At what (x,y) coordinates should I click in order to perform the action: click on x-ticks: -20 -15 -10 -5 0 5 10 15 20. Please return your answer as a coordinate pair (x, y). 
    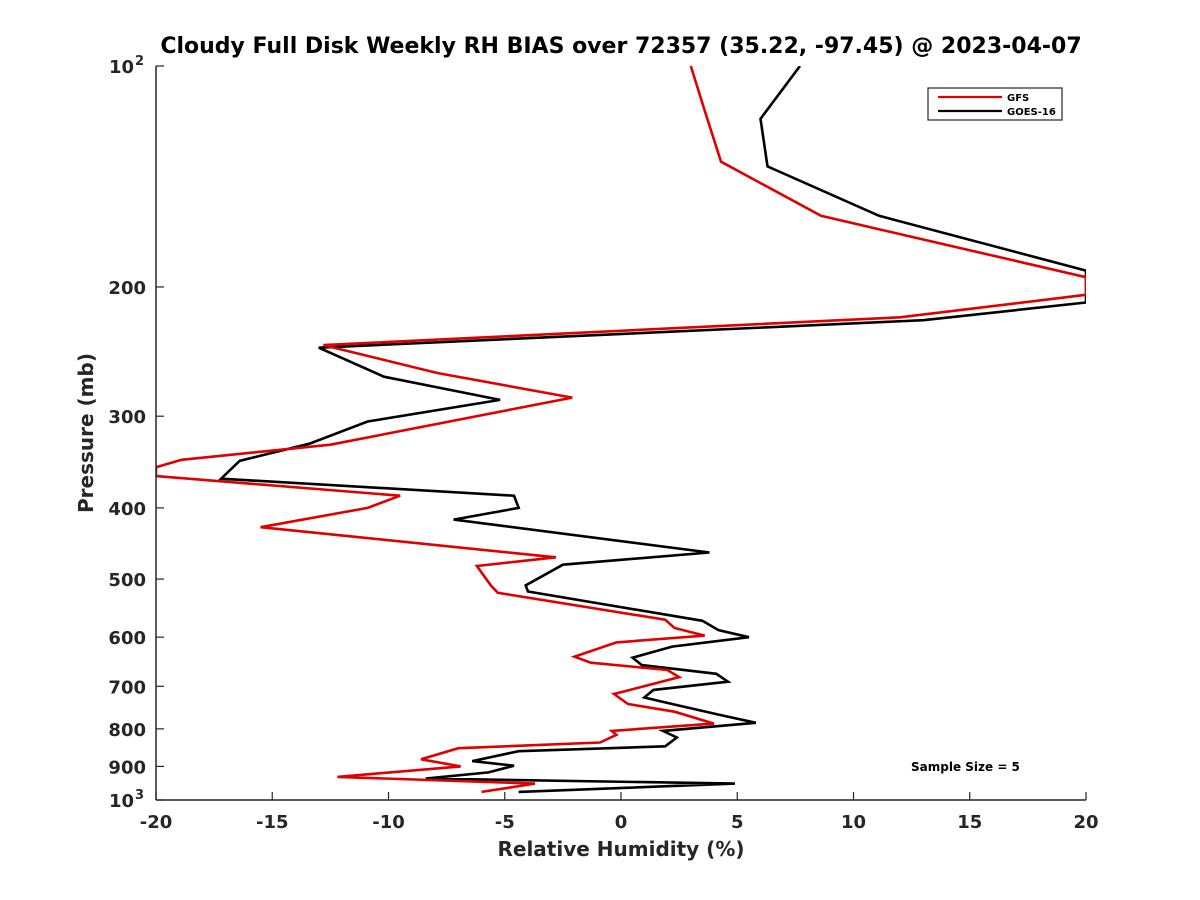
    Looking at the image, I should click on (619, 812).